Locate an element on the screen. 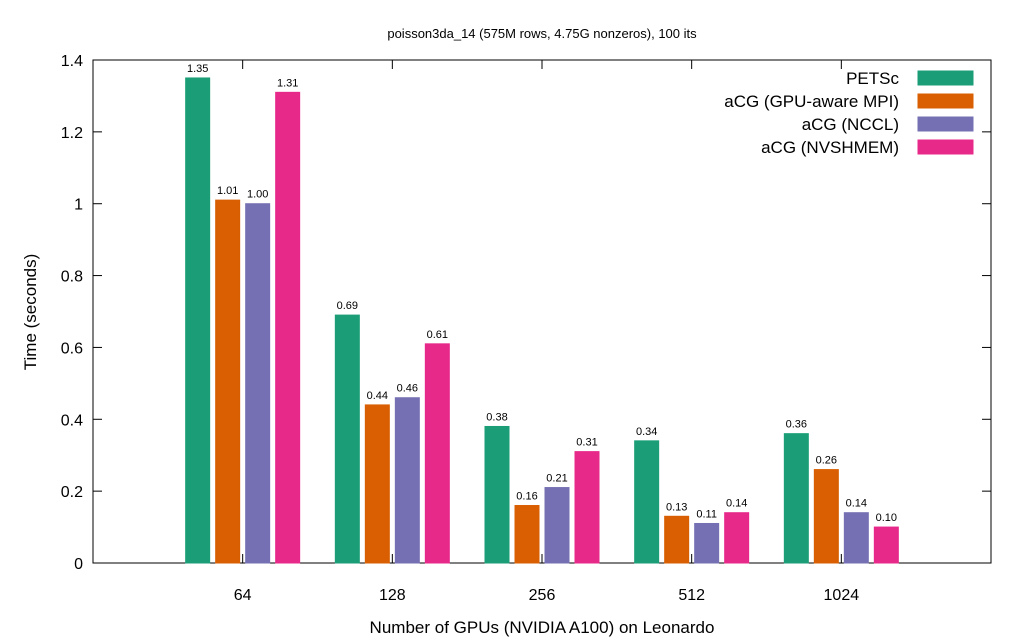 Image resolution: width=1024 pixels, height=640 pixels. x-tick-label: 1024 is located at coordinates (842, 595).